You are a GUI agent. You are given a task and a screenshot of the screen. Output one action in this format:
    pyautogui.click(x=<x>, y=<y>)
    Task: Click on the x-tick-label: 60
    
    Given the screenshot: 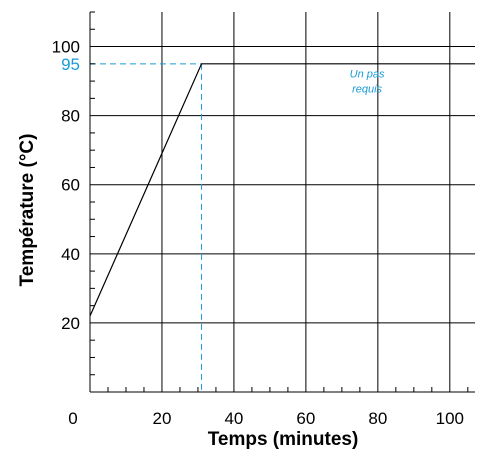 What is the action you would take?
    pyautogui.click(x=305, y=418)
    